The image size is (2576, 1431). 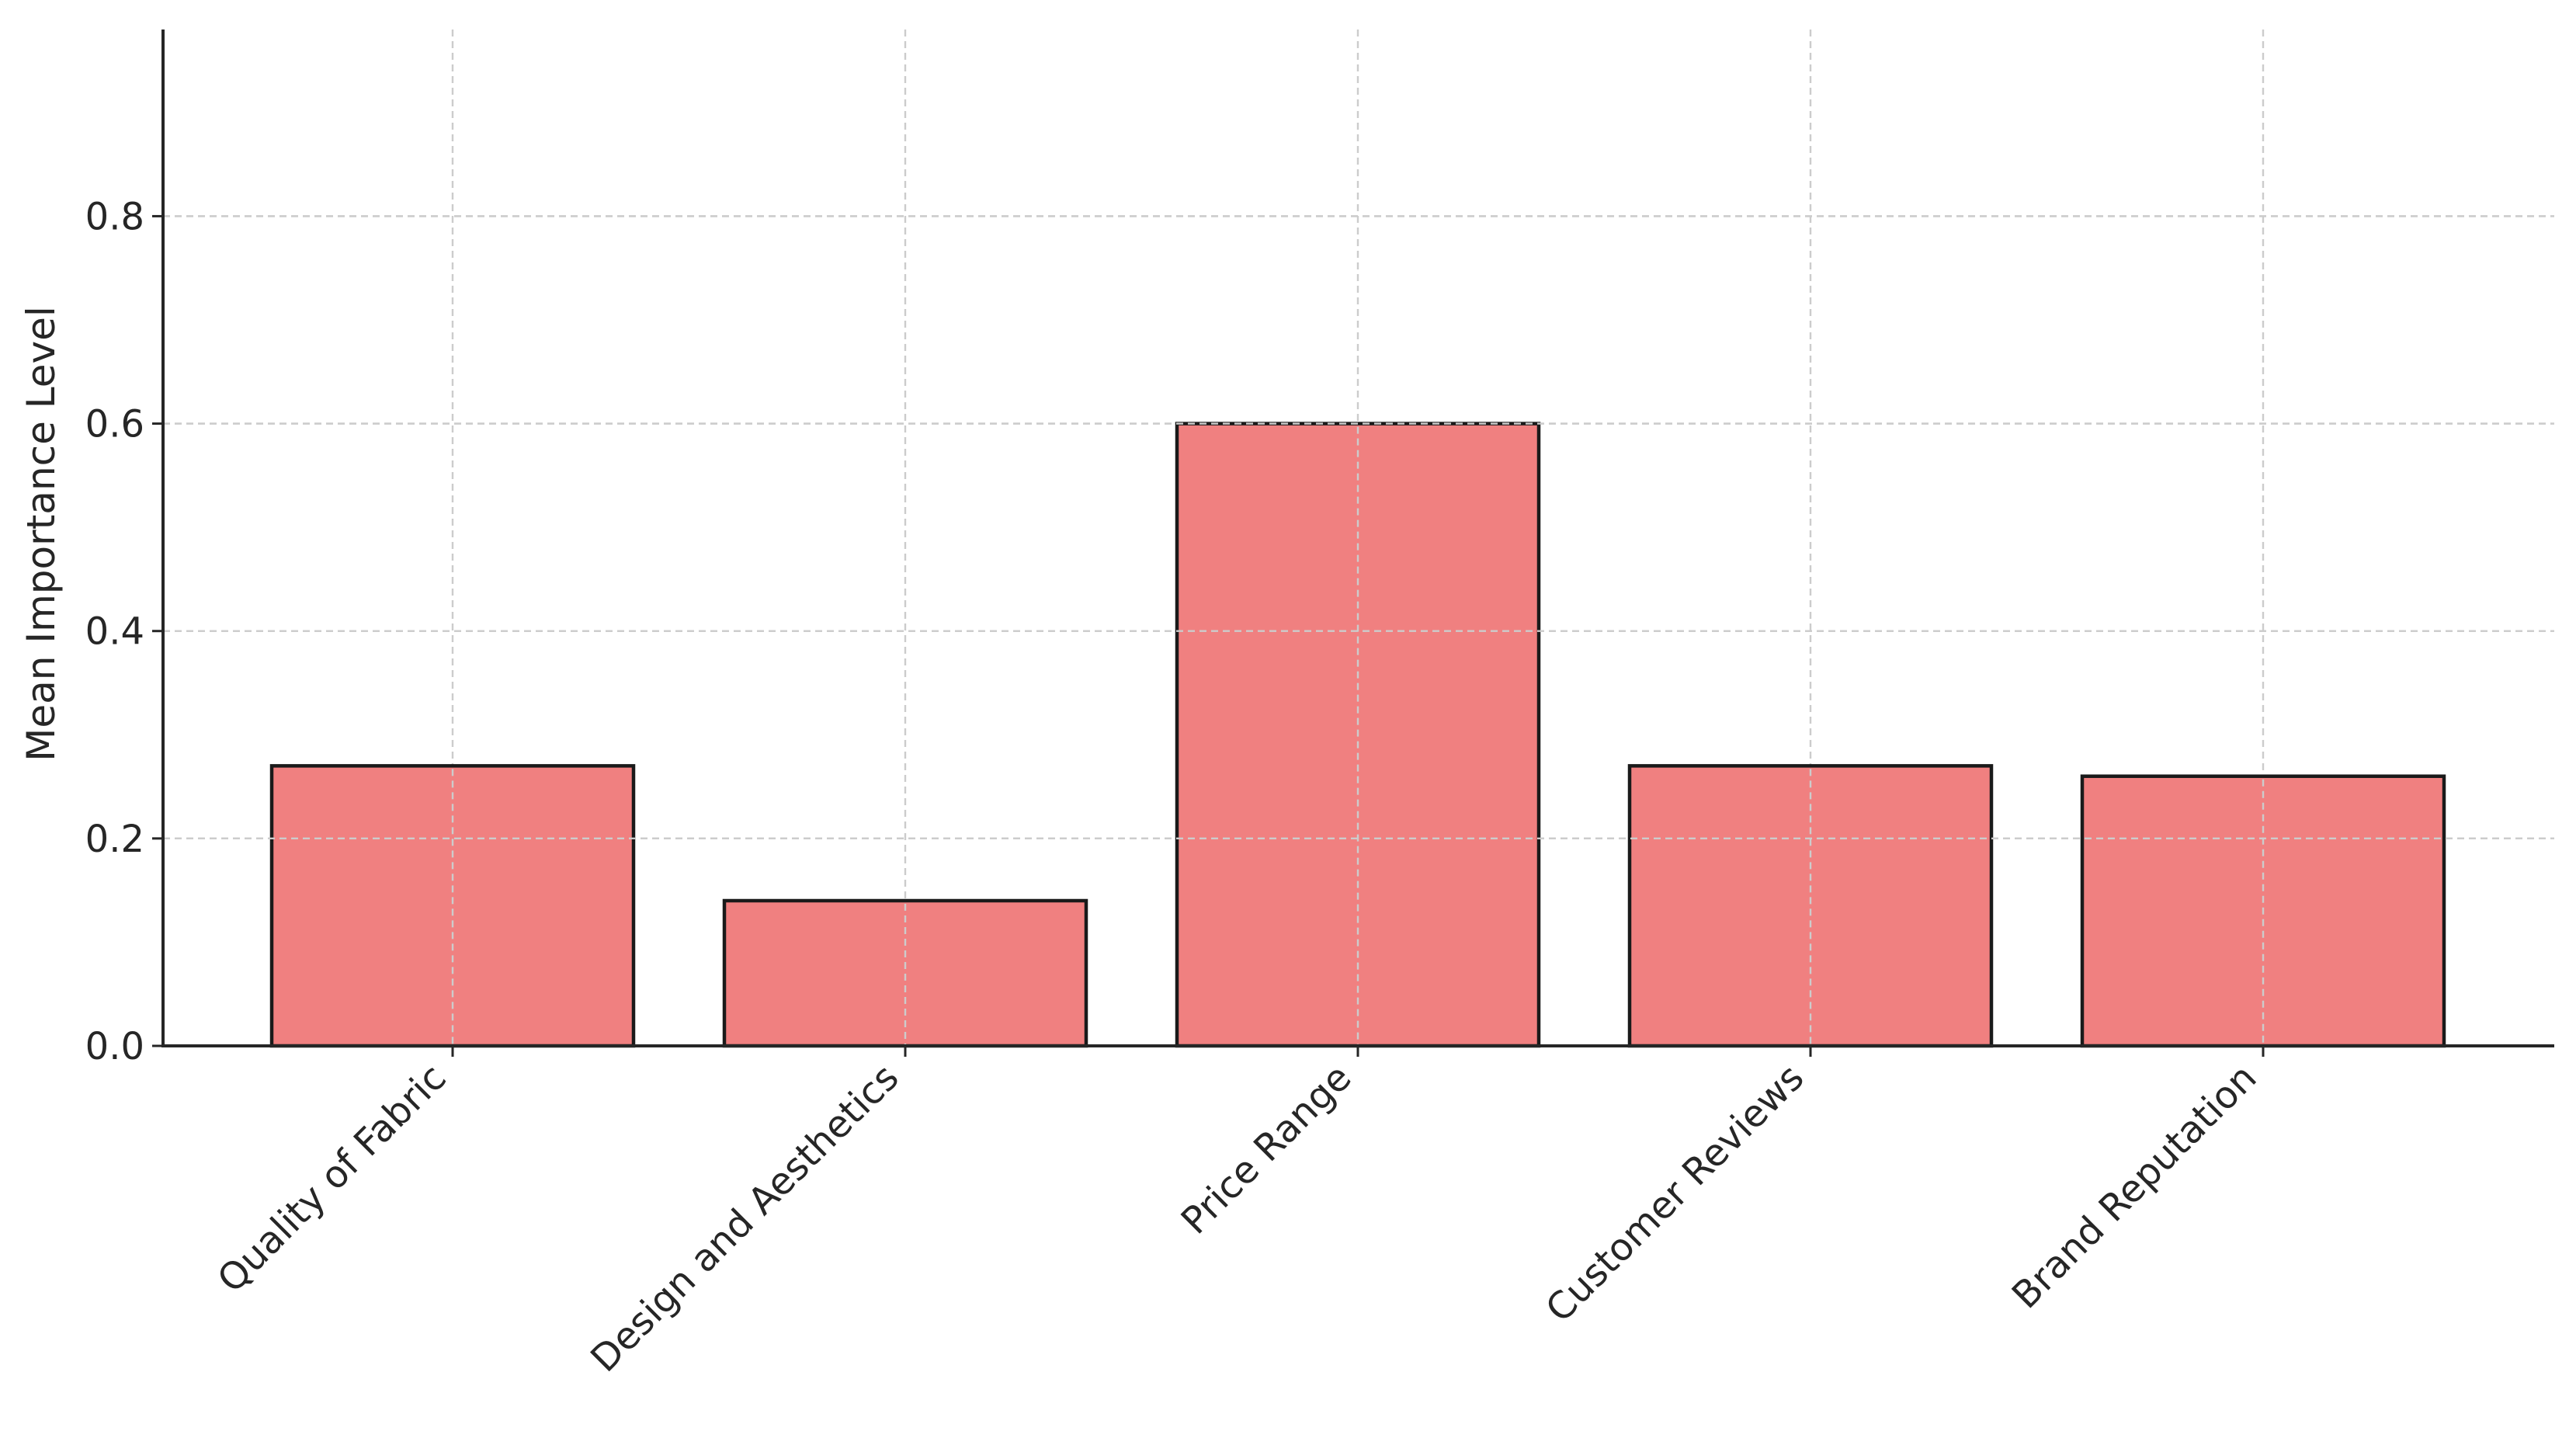 What do you see at coordinates (452, 906) in the screenshot?
I see `bar-quality-of-fabric` at bounding box center [452, 906].